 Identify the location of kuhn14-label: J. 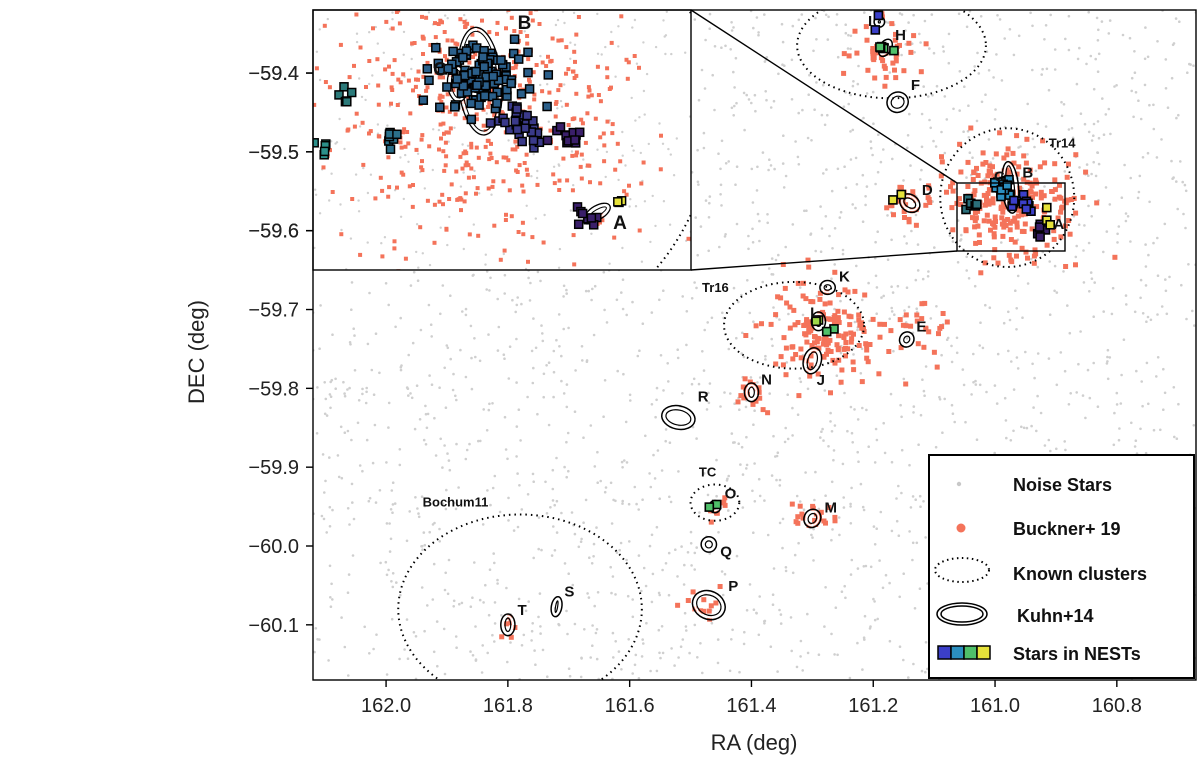
(821, 380).